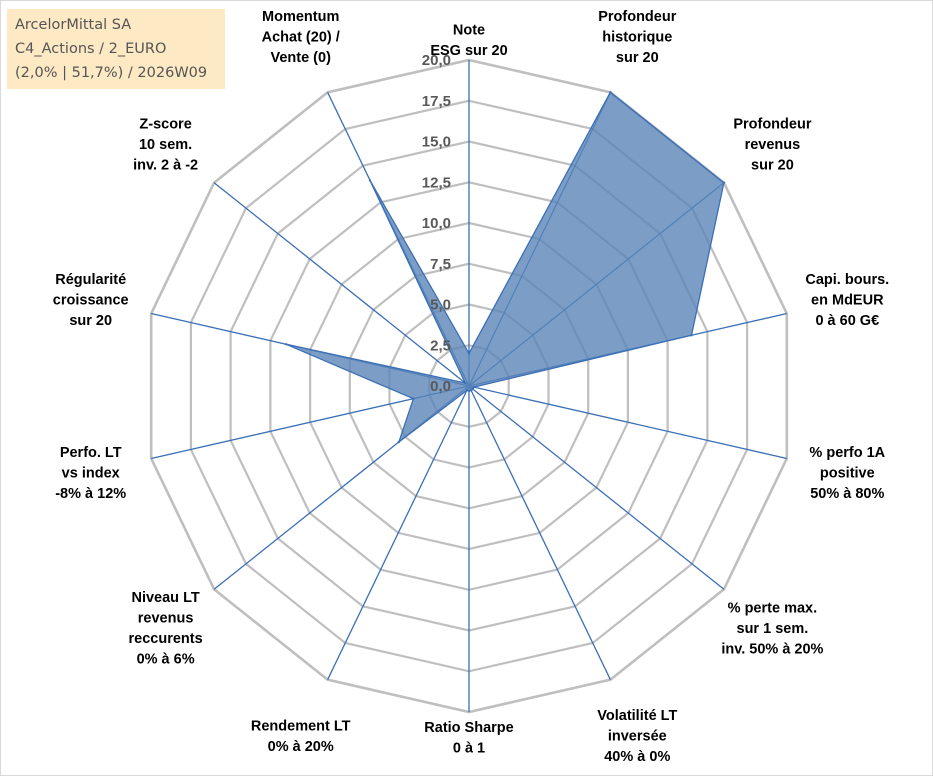 This screenshot has height=777, width=933. I want to click on tick-layer: 0,0 2,5 5,0 7,5 10,0 12,5 15,0 17,5 20,0, so click(436, 223).